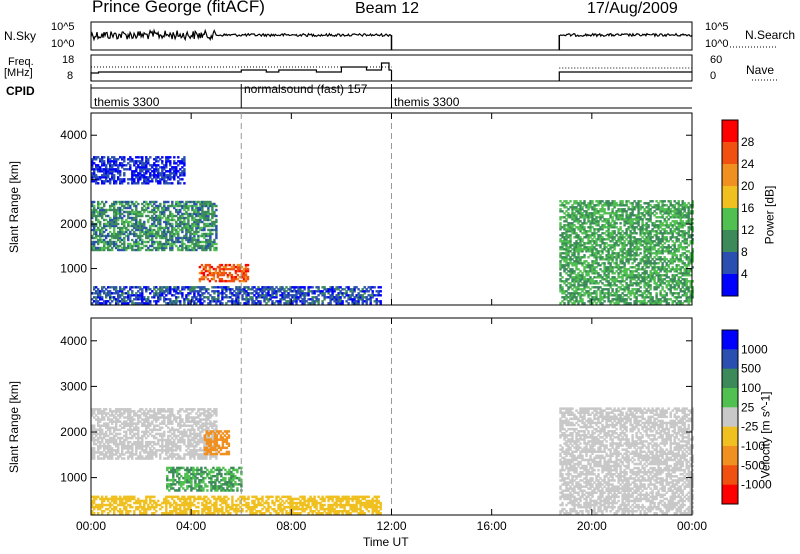  What do you see at coordinates (770, 35) in the screenshot?
I see `nsearch-label: N.Search` at bounding box center [770, 35].